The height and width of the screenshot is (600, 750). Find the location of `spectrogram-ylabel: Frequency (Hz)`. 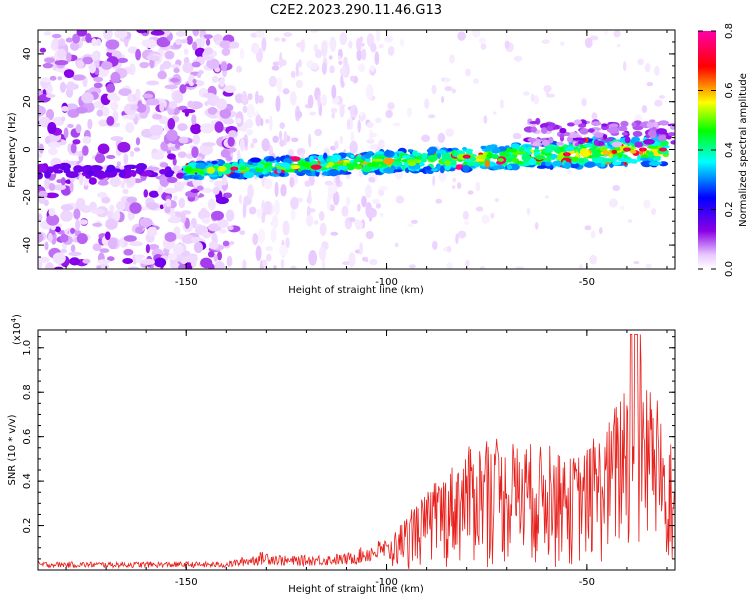

spectrogram-ylabel: Frequency (Hz) is located at coordinates (12, 150).